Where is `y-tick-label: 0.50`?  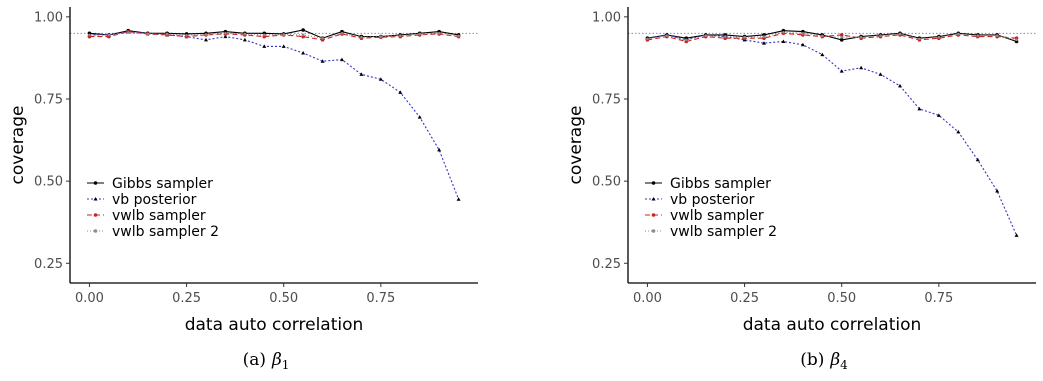 y-tick-label: 0.50 is located at coordinates (48, 182).